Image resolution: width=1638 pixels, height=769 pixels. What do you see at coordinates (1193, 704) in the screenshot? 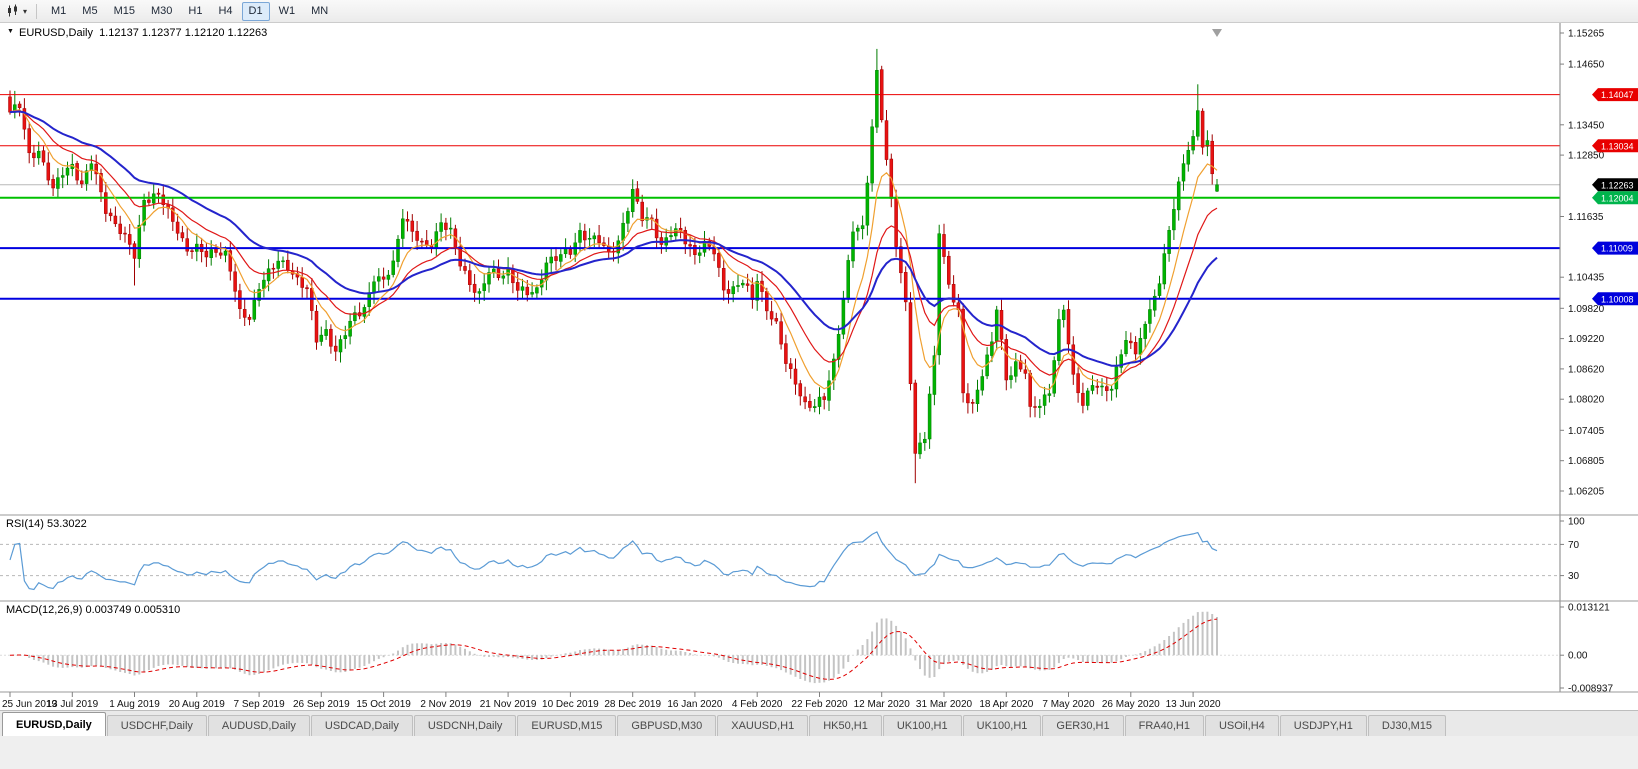
I see `date-label: 13 Jun 2020` at bounding box center [1193, 704].